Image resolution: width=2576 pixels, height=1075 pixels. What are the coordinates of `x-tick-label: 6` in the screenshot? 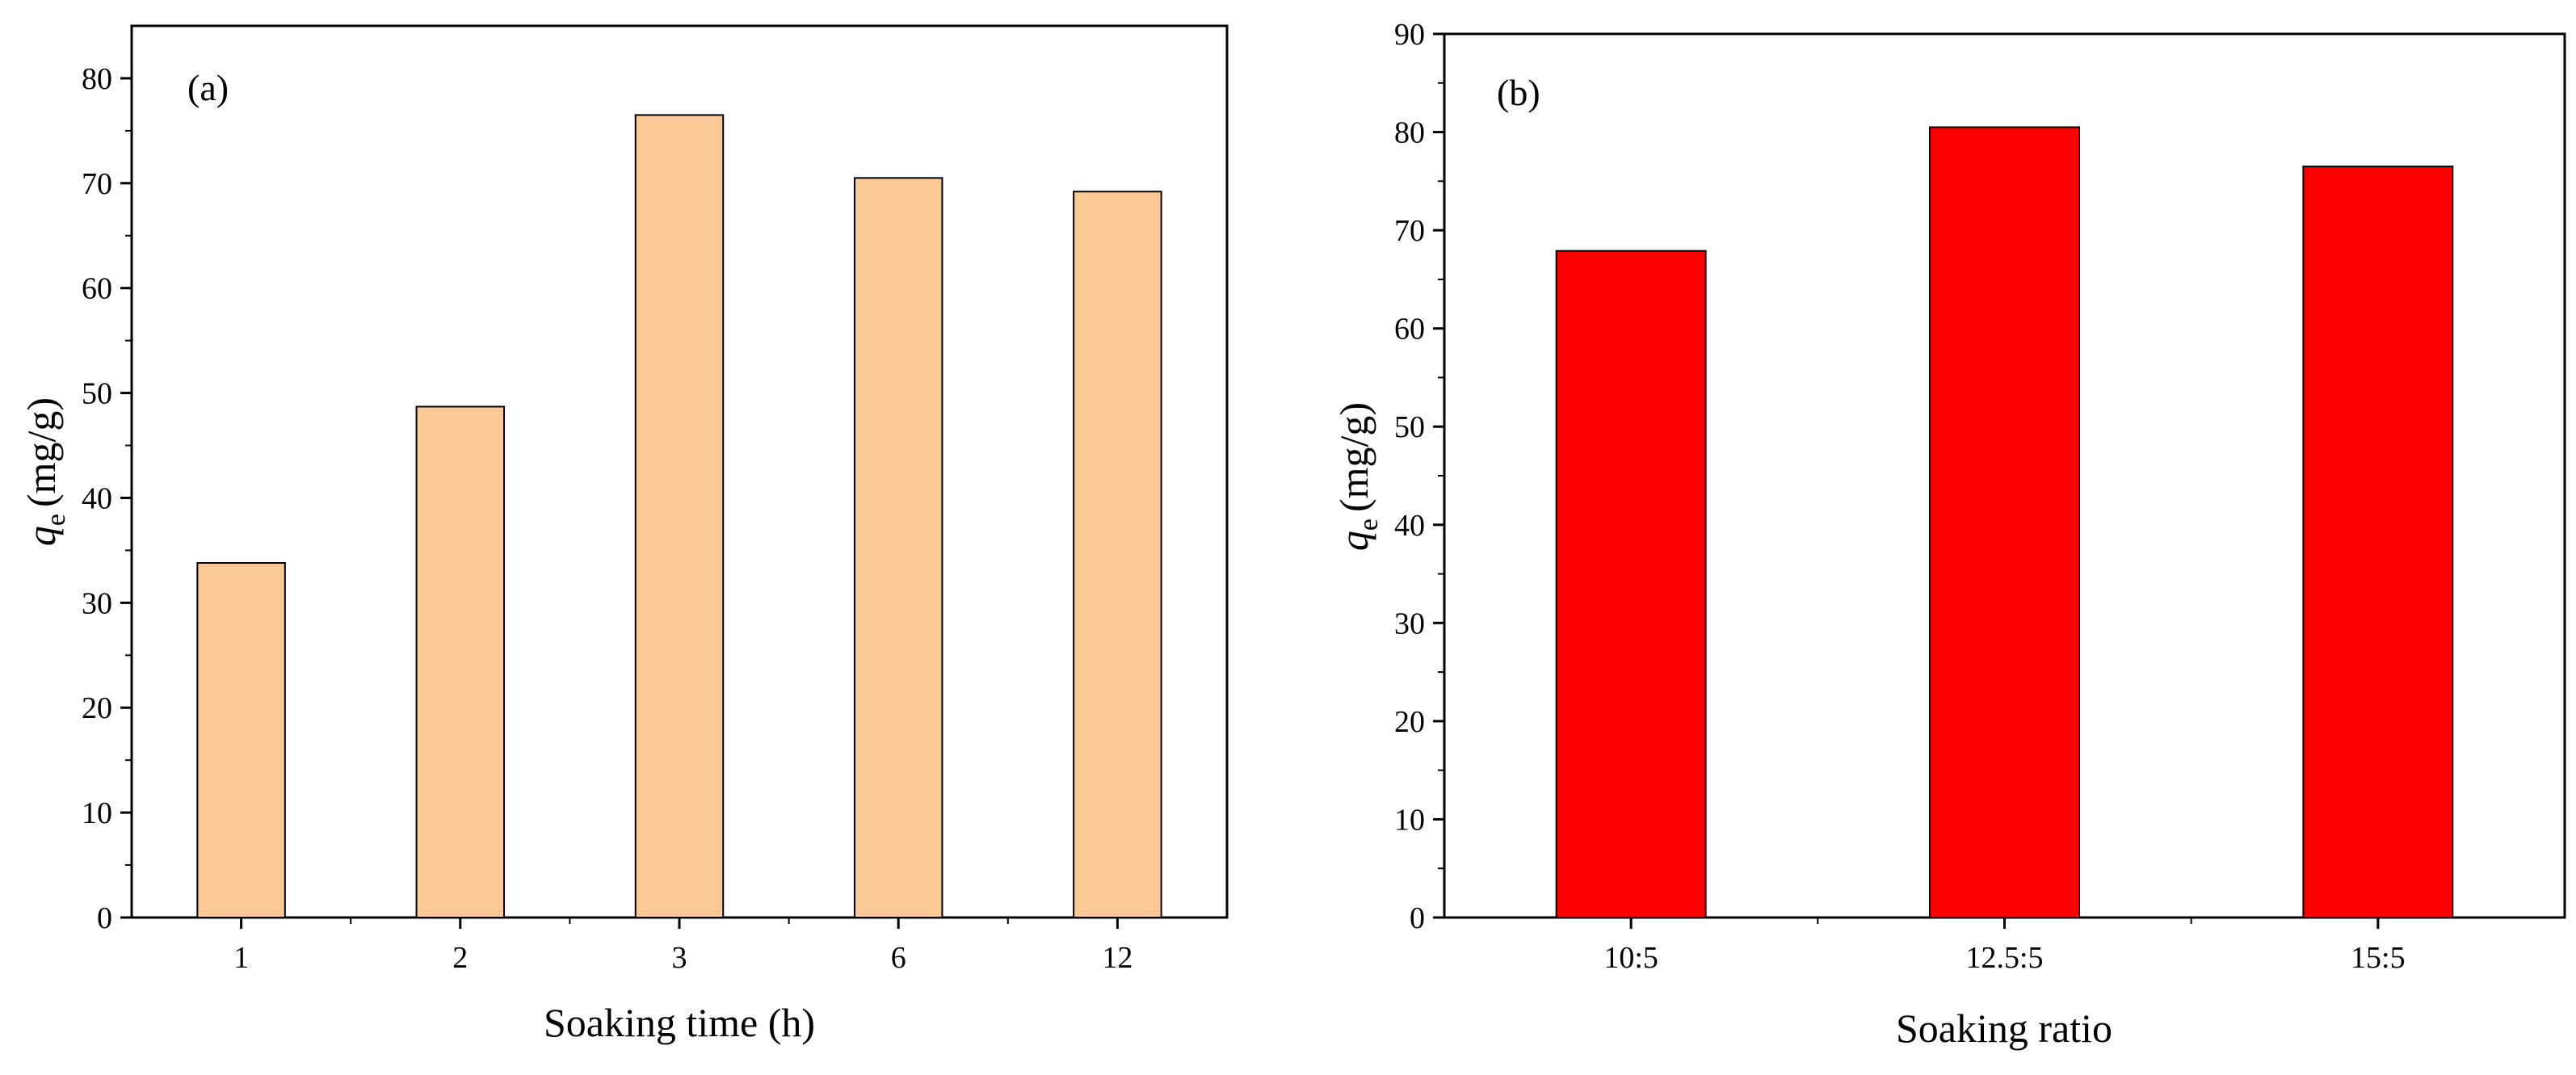 It's located at (898, 958).